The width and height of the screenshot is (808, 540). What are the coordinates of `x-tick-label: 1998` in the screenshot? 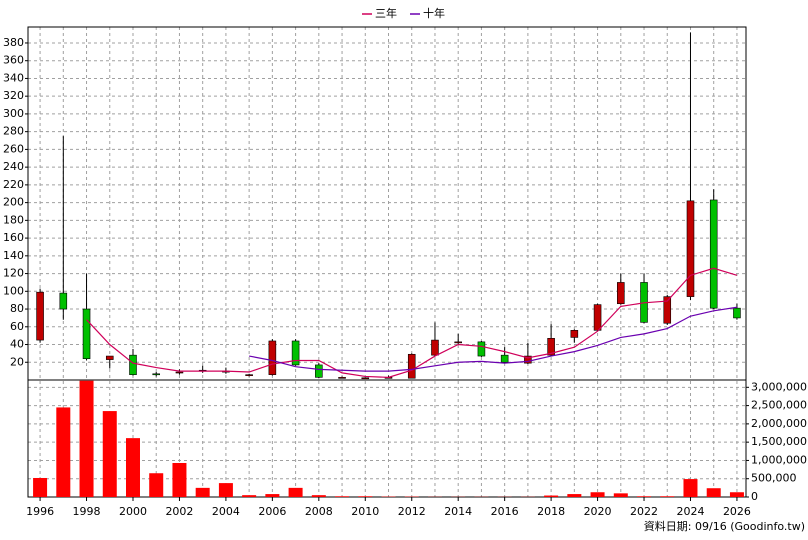 It's located at (87, 511).